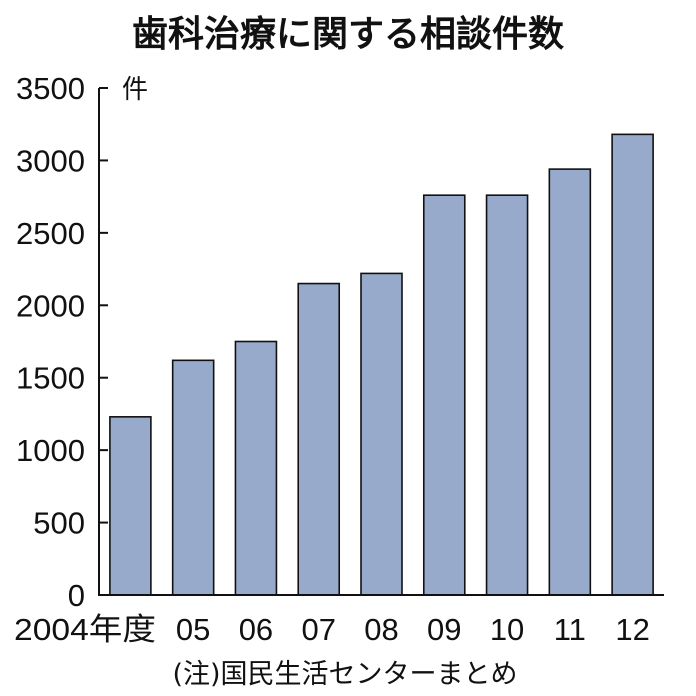  I want to click on y-tick-label: 3500, so click(50, 88).